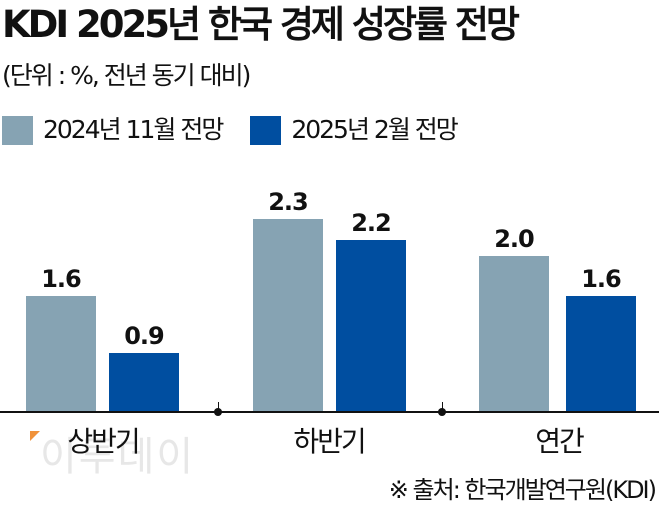  Describe the element at coordinates (329, 441) in the screenshot. I see `category-label-h2: 하반기` at that location.